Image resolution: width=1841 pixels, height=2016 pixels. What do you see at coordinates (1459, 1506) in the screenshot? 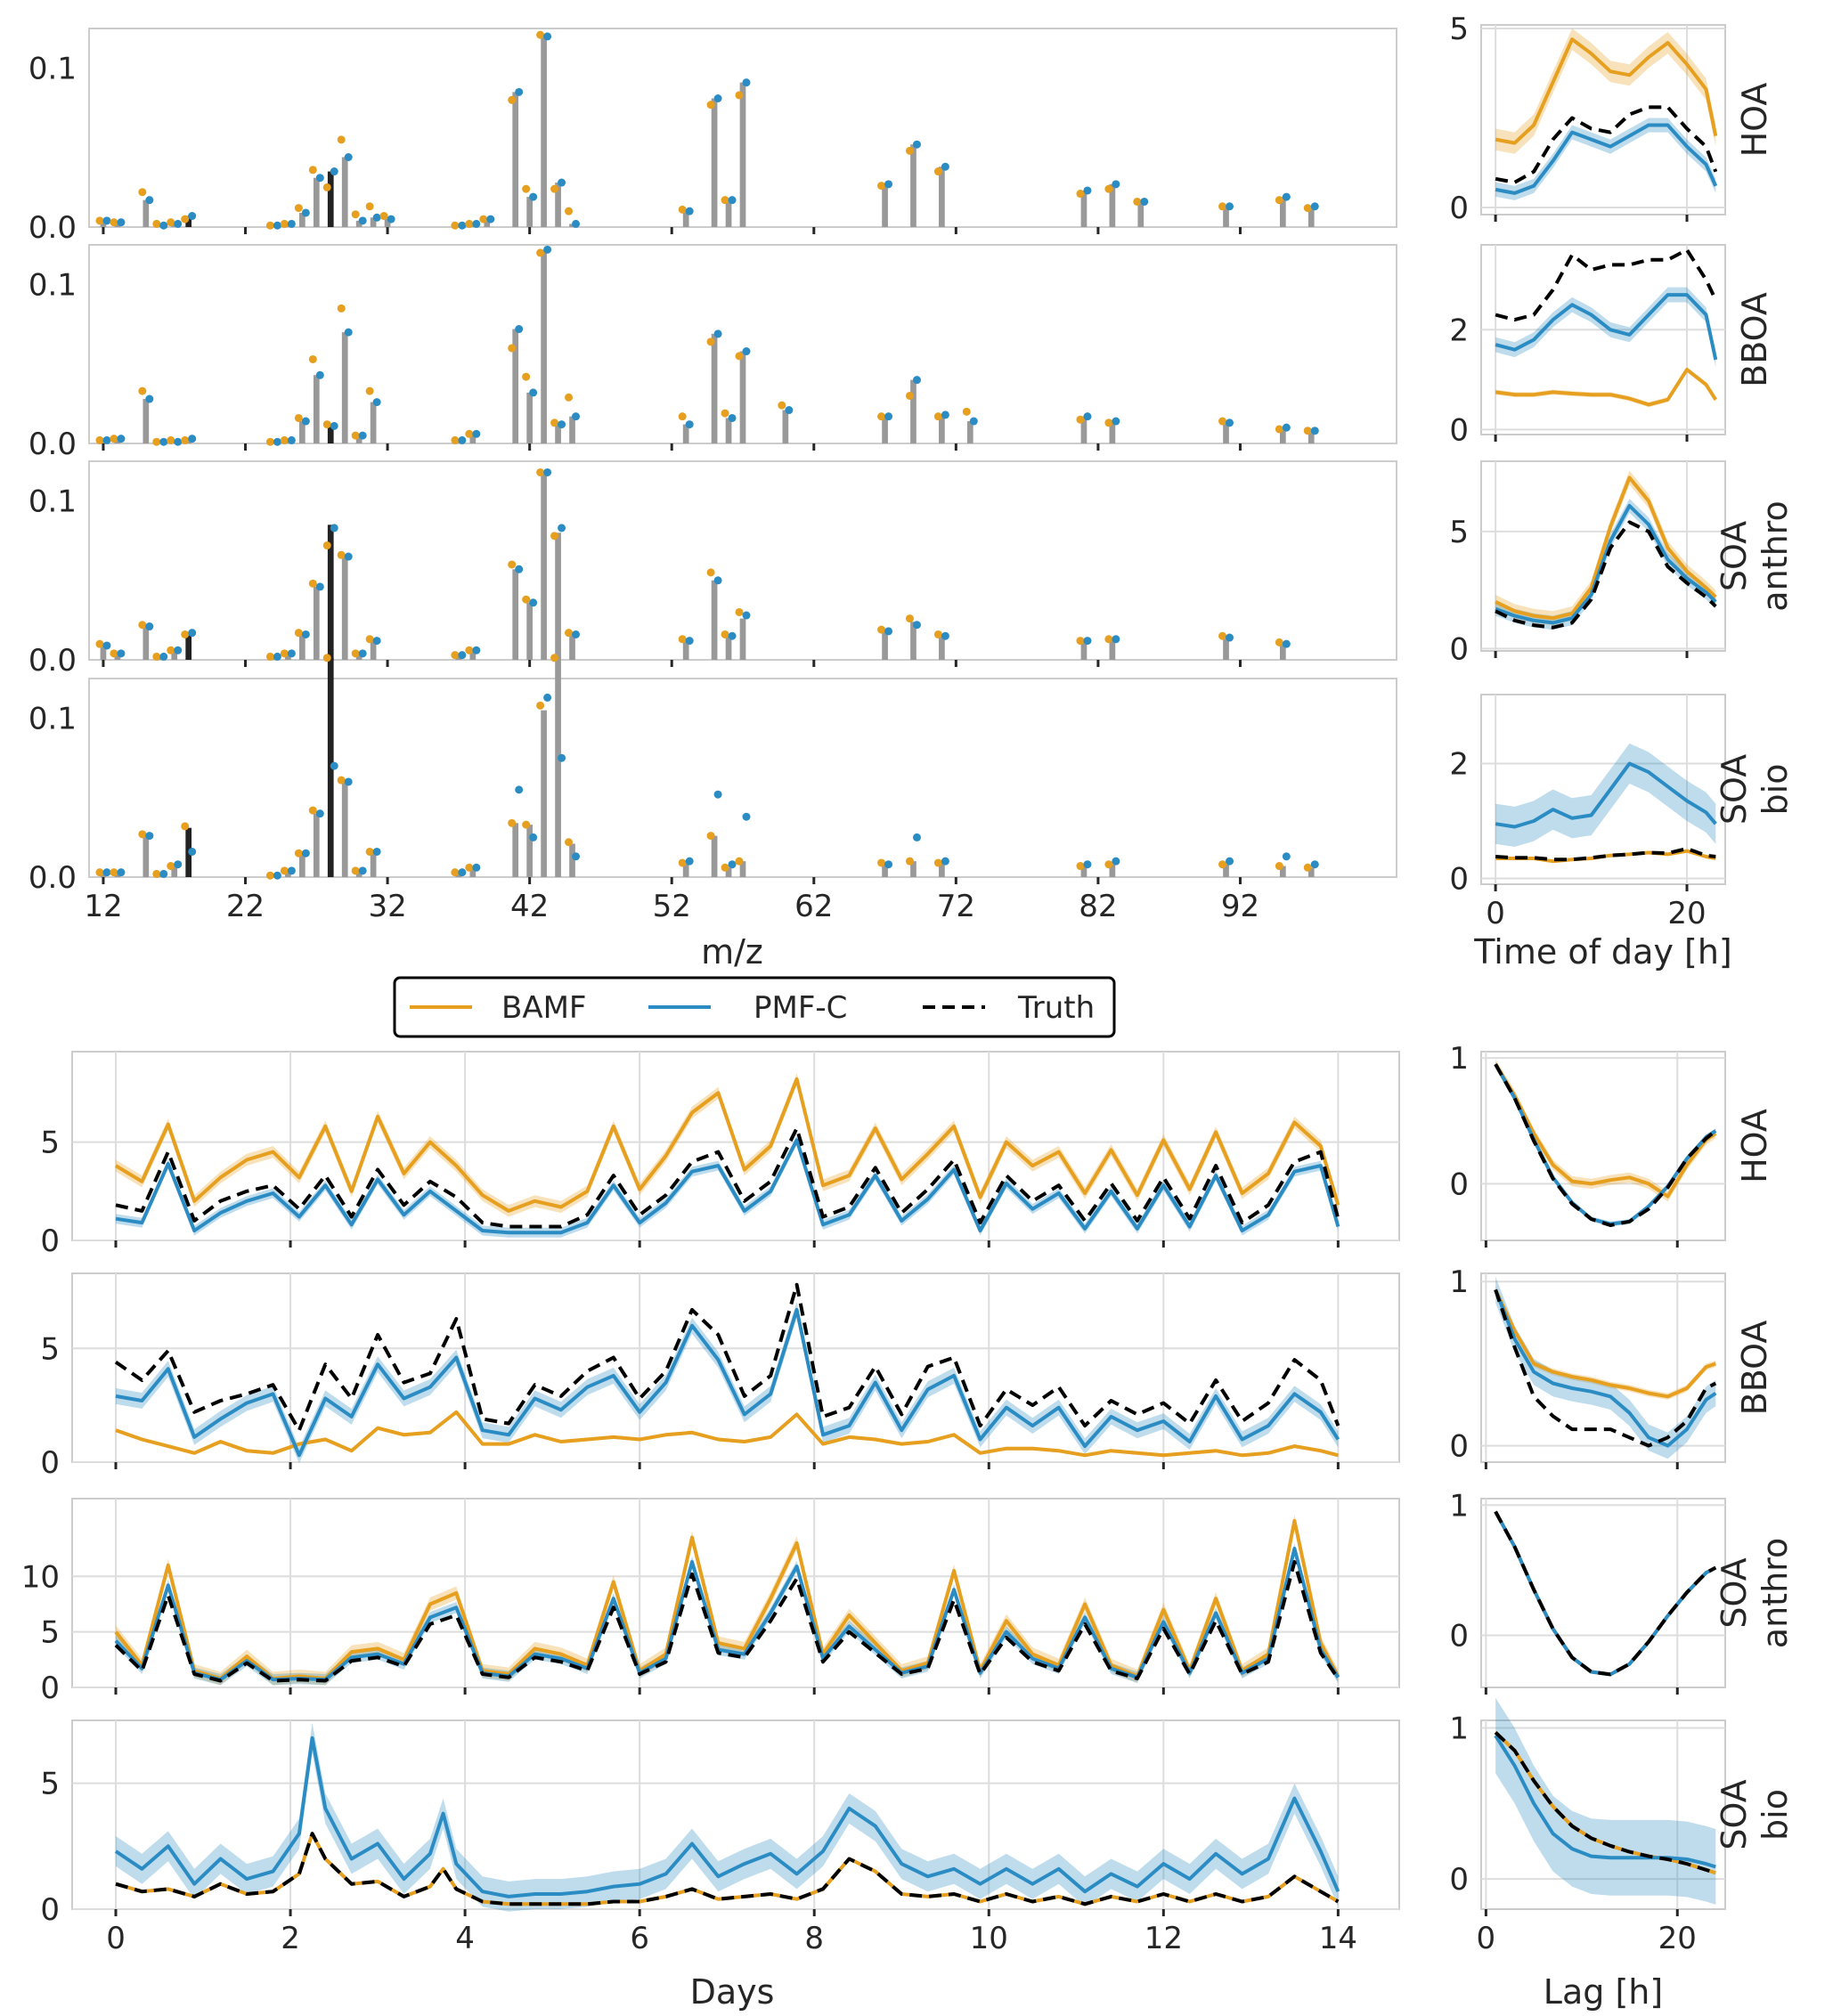
I see `y-tick-label: 1` at bounding box center [1459, 1506].